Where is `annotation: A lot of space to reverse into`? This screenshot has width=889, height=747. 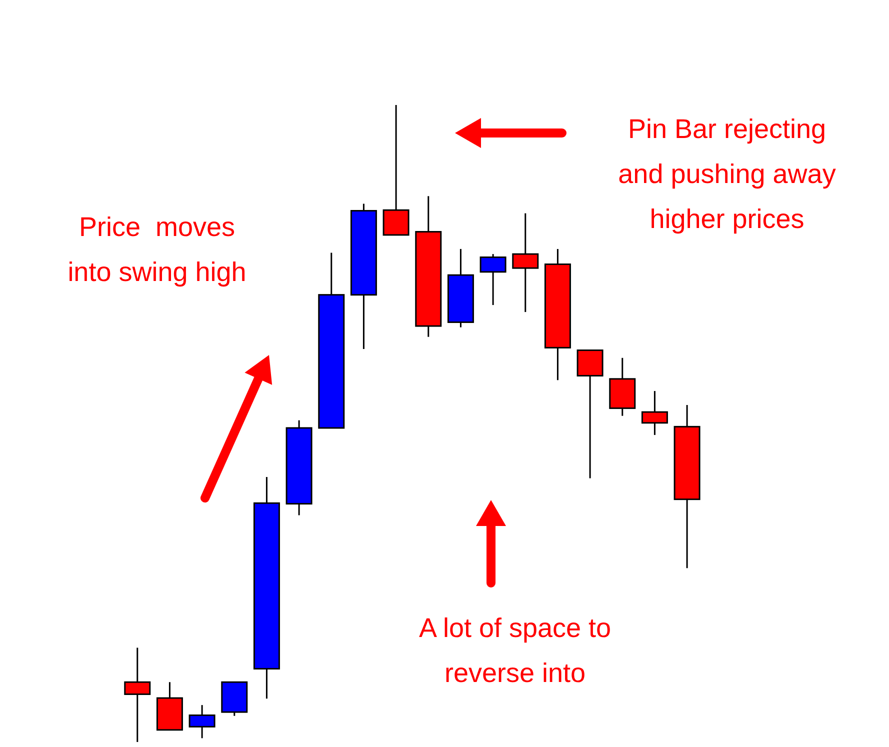 annotation: A lot of space to reverse into is located at coordinates (515, 650).